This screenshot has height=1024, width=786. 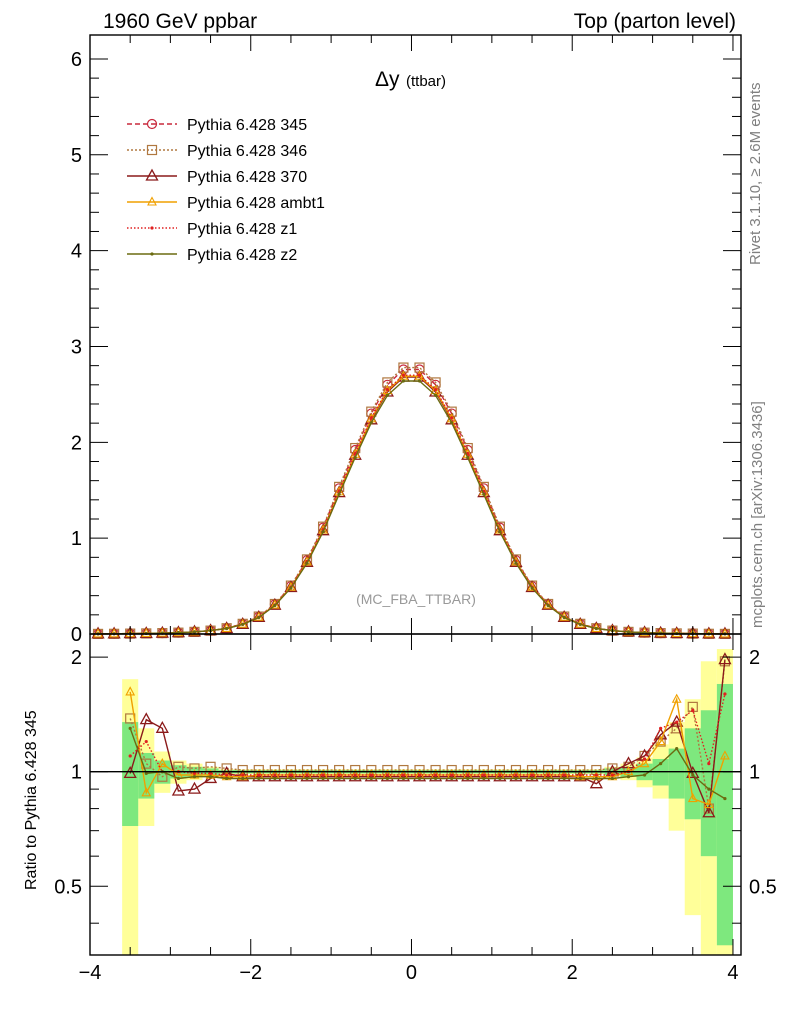 I want to click on plot-title: Δy, so click(x=387, y=79).